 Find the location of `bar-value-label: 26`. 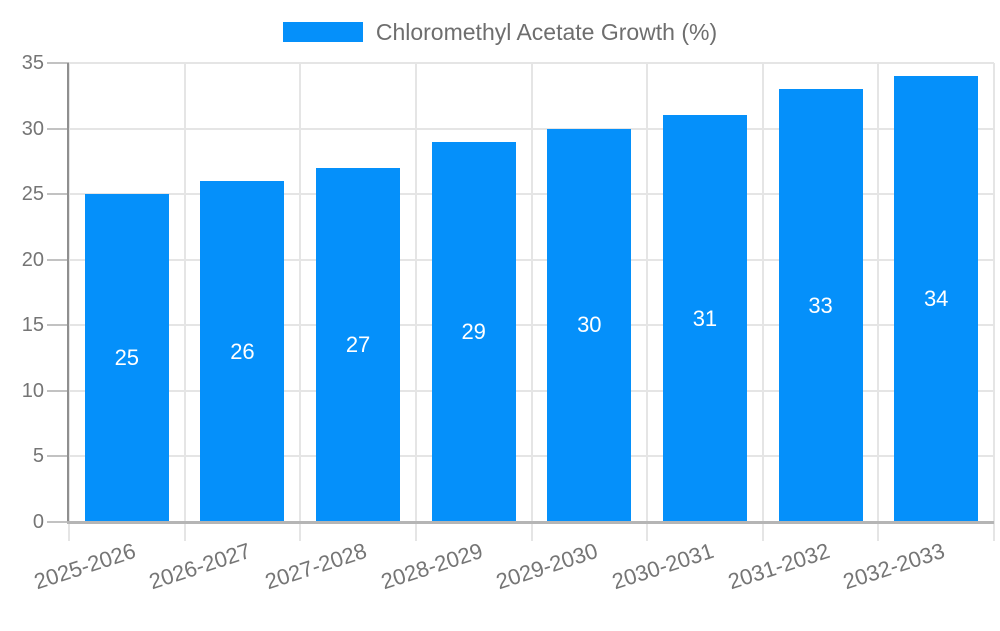

bar-value-label: 26 is located at coordinates (242, 351).